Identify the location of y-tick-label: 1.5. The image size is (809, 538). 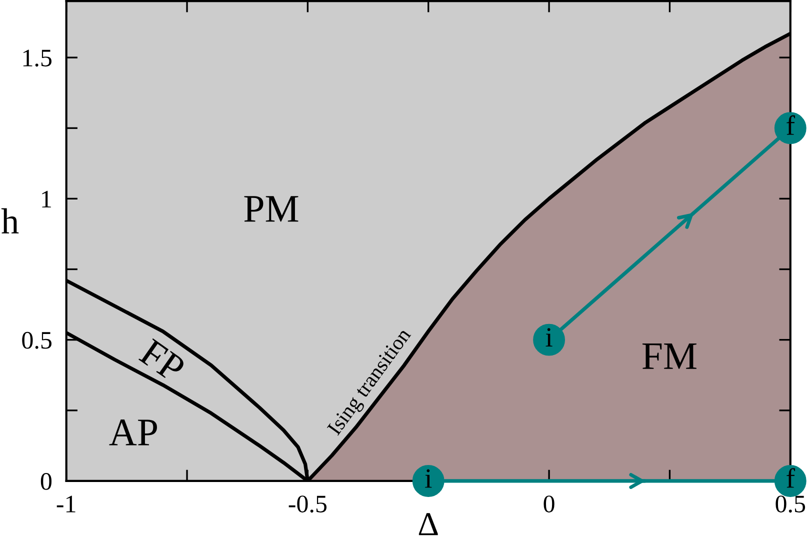
(37, 58).